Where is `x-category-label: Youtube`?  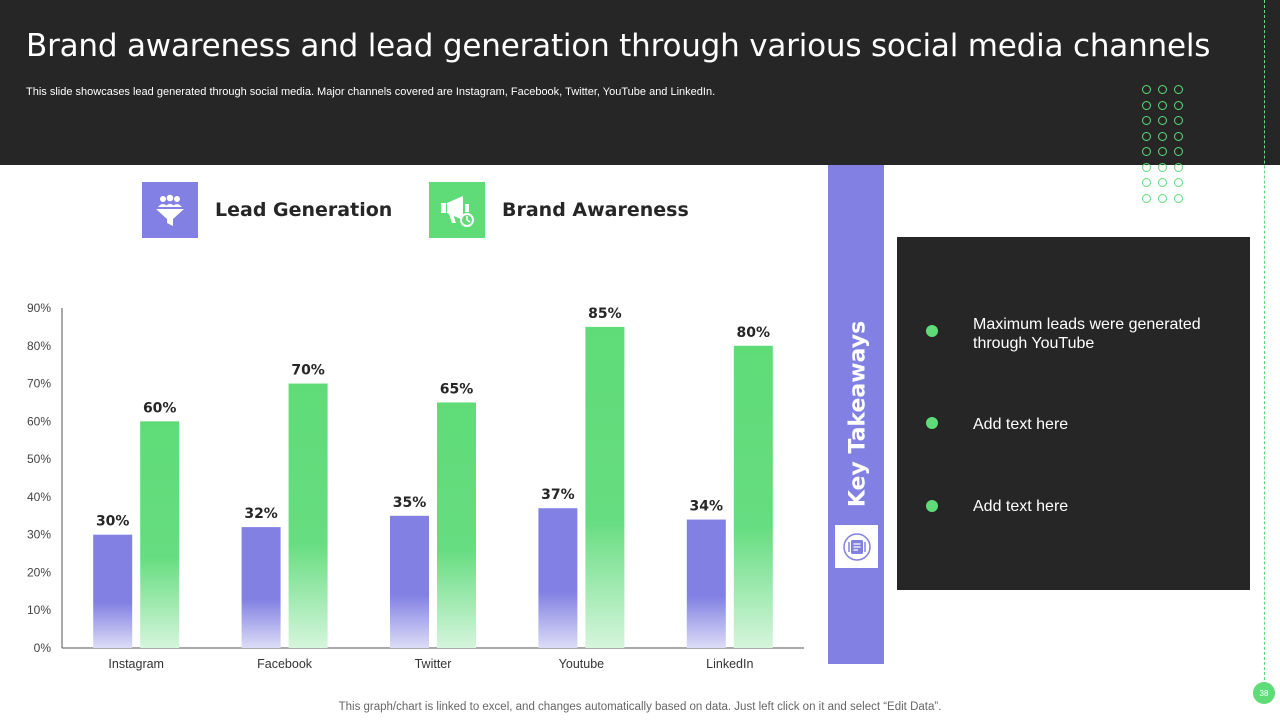
x-category-label: Youtube is located at coordinates (581, 664).